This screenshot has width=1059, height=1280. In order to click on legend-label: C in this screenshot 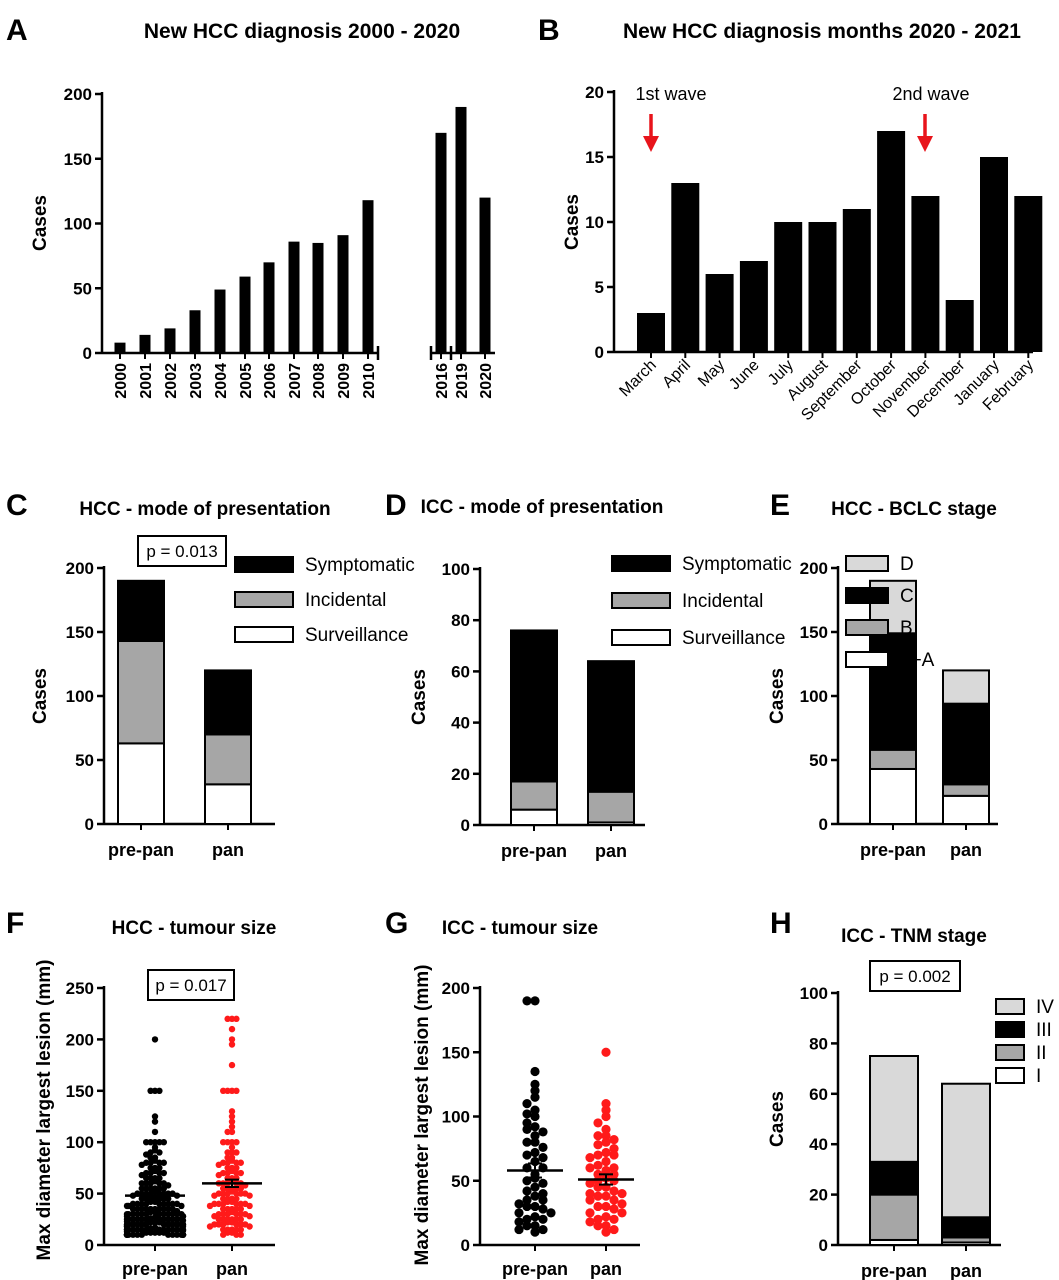, I will do `click(907, 596)`.